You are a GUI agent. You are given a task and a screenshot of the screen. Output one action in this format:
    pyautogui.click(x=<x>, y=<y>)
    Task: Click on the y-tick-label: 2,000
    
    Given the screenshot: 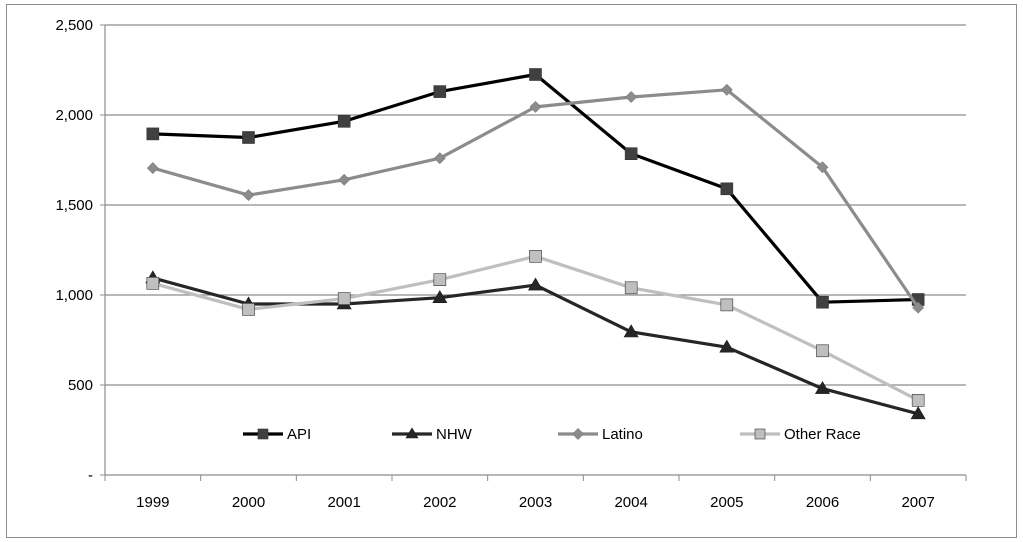 What is the action you would take?
    pyautogui.click(x=74, y=115)
    